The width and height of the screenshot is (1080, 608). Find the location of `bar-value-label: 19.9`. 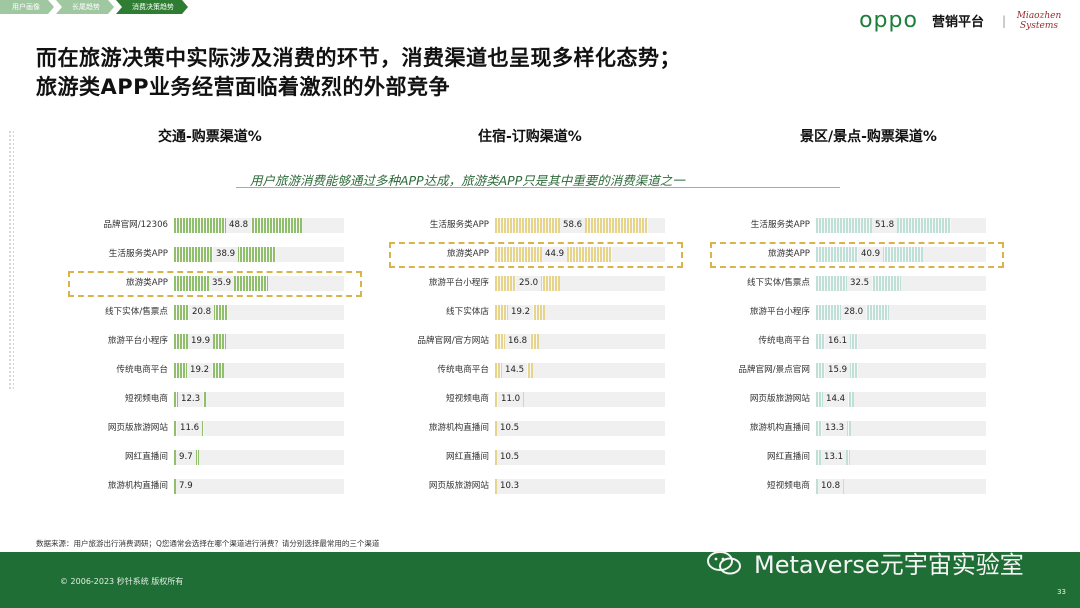

bar-value-label: 19.9 is located at coordinates (201, 341).